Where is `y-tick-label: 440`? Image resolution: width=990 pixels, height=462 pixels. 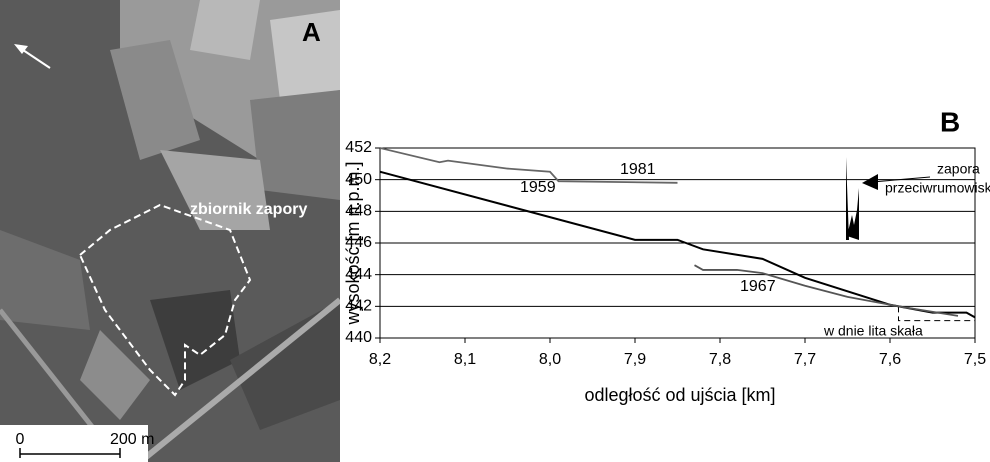
y-tick-label: 440 is located at coordinates (358, 337).